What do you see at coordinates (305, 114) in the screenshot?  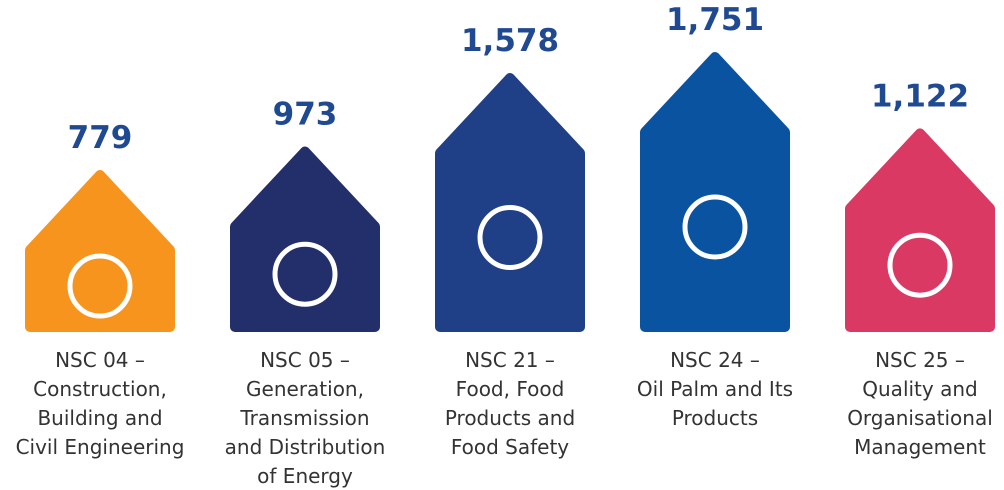 I see `value-label: 973` at bounding box center [305, 114].